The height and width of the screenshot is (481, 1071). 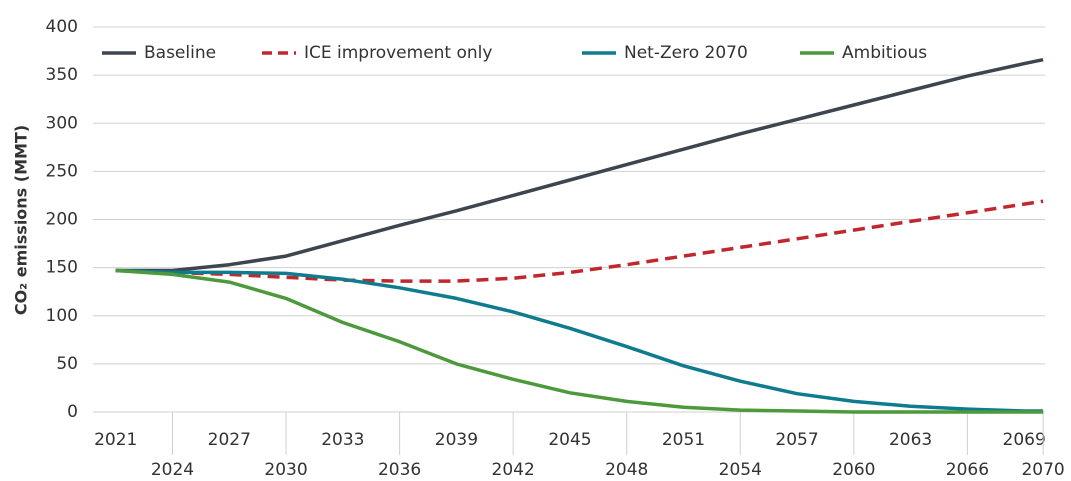 I want to click on x-tick-label: 2069, so click(x=1024, y=440).